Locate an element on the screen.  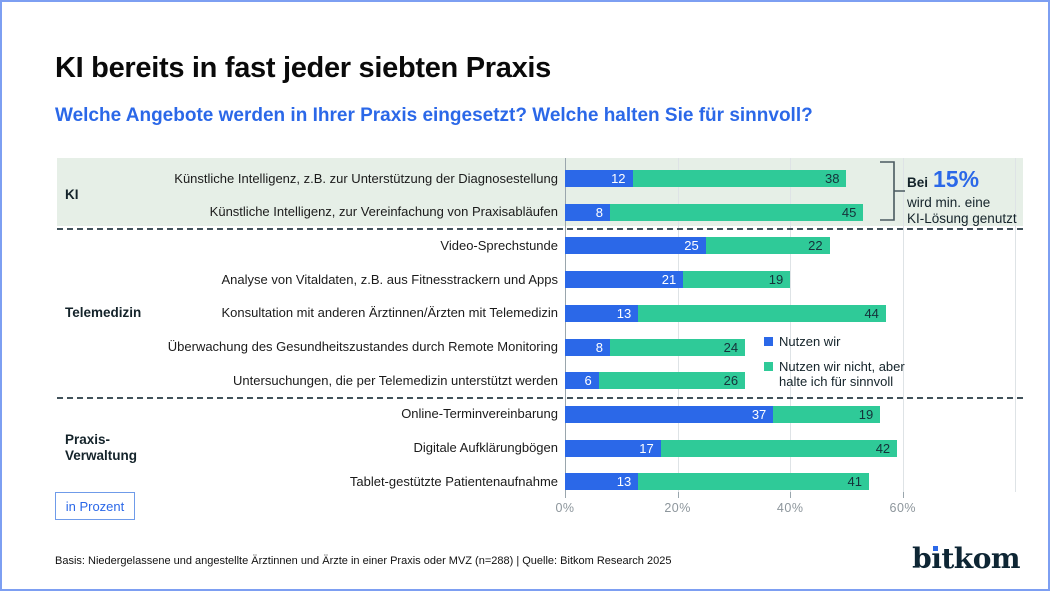
bar-value-nutzen: 17 is located at coordinates (646, 448).